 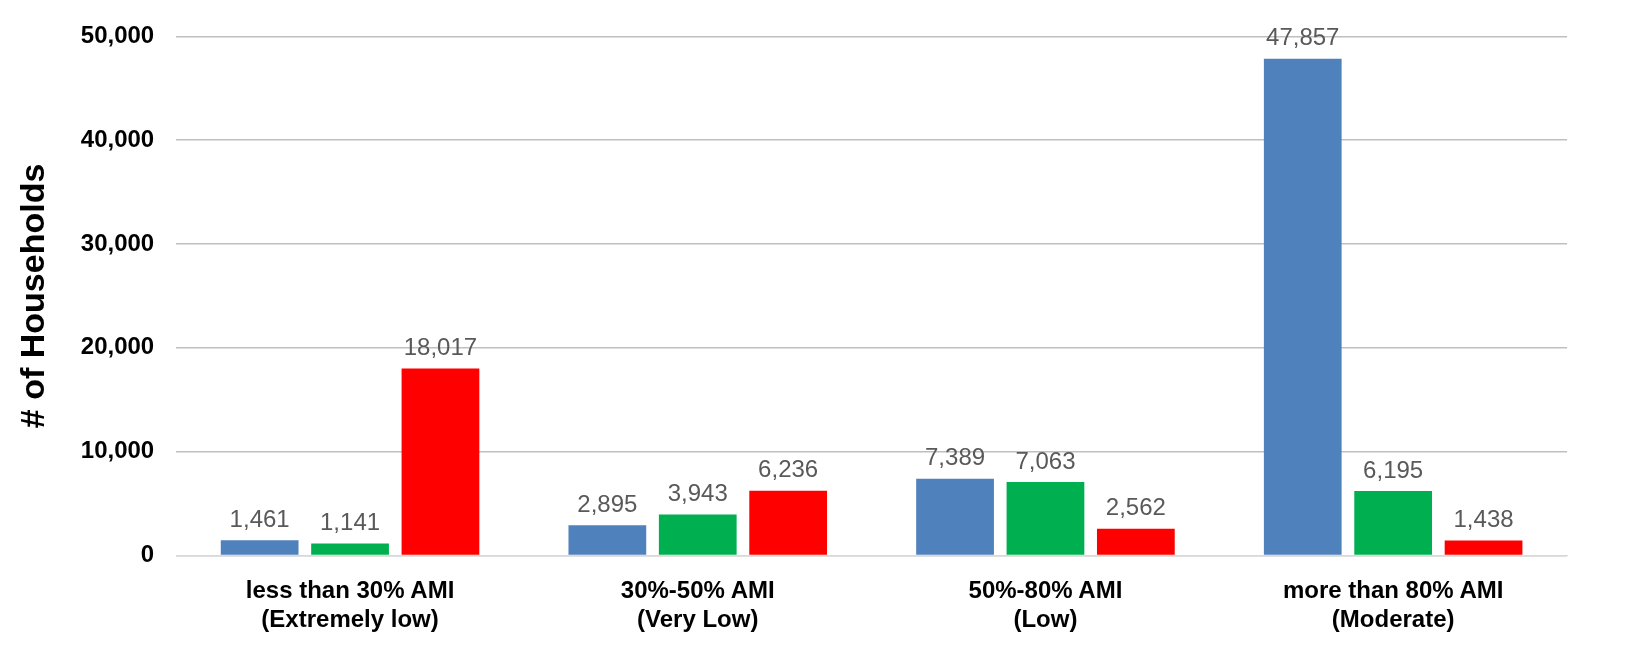 I want to click on data-label: 7,389, so click(x=955, y=457).